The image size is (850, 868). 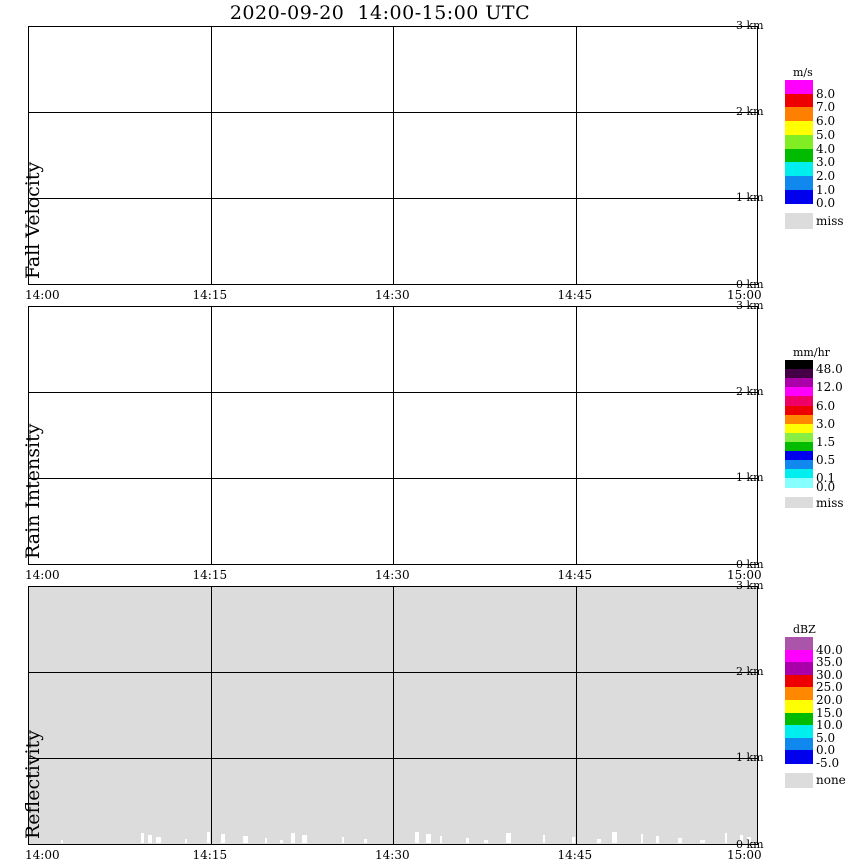 I want to click on colorbar-tick-label: 0.5, so click(x=826, y=460).